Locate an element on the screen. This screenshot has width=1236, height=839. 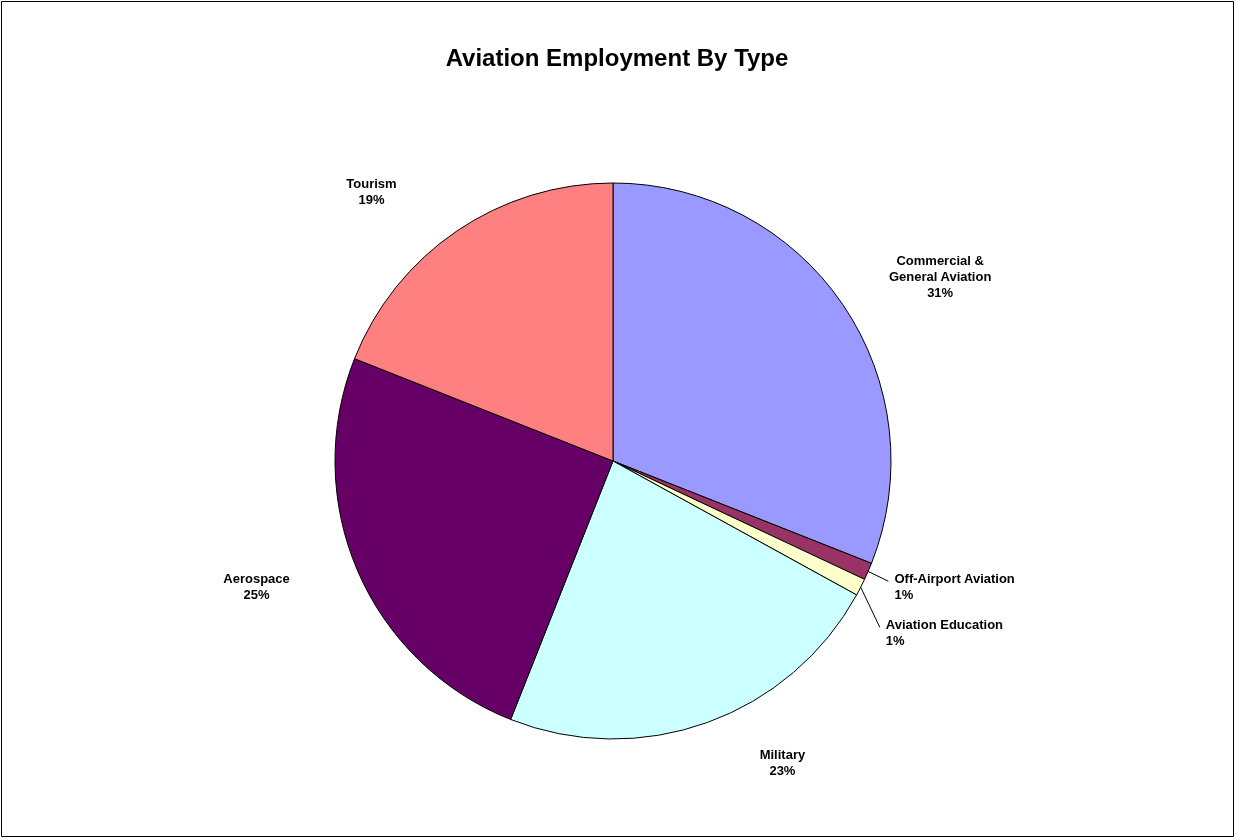
data-label: 23% is located at coordinates (782, 770).